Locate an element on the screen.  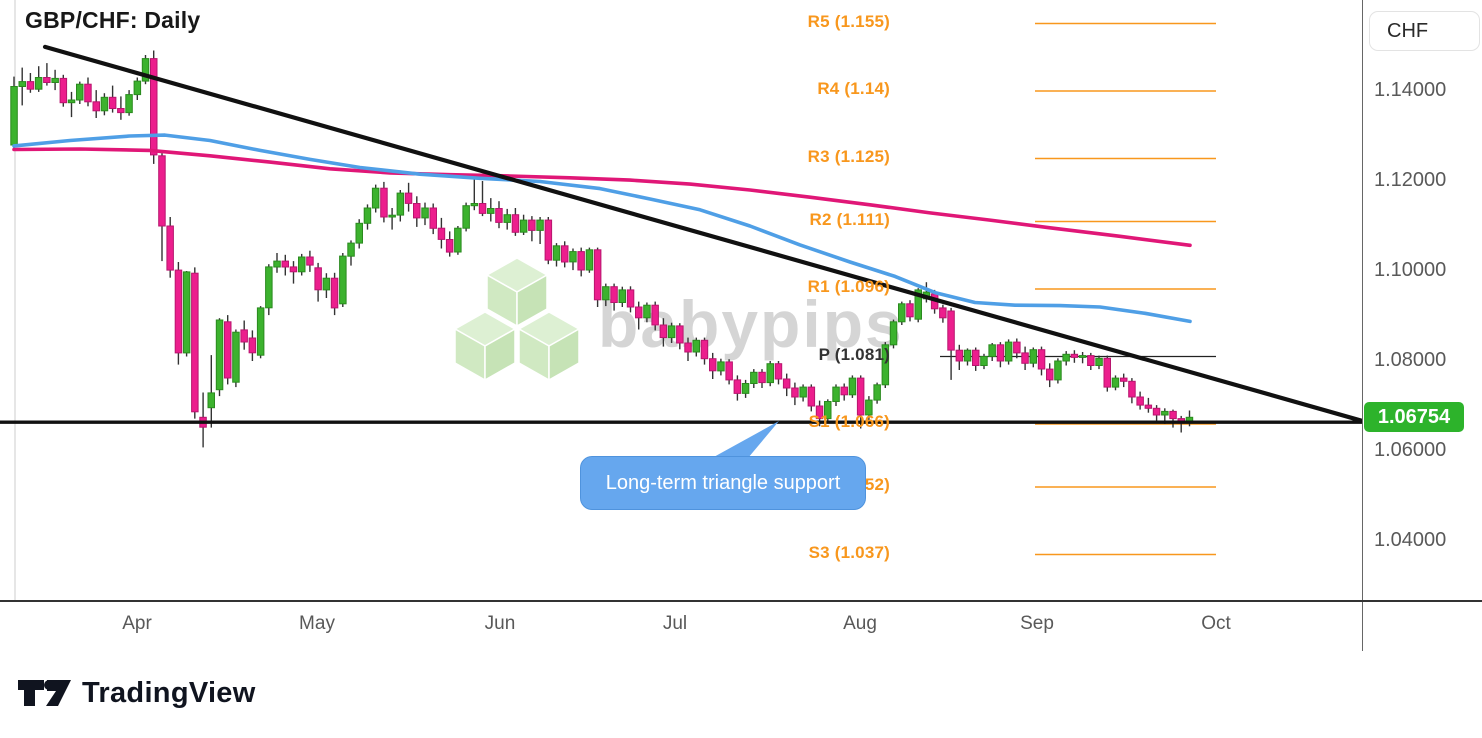
tradingview-logo: TradingView is located at coordinates (136, 693).